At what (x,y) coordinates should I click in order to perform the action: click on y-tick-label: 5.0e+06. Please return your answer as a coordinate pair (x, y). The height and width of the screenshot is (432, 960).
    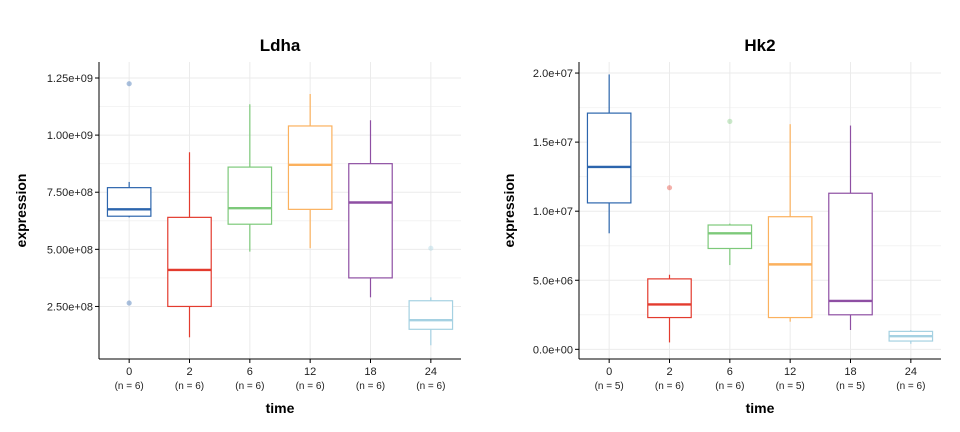
    Looking at the image, I should click on (553, 281).